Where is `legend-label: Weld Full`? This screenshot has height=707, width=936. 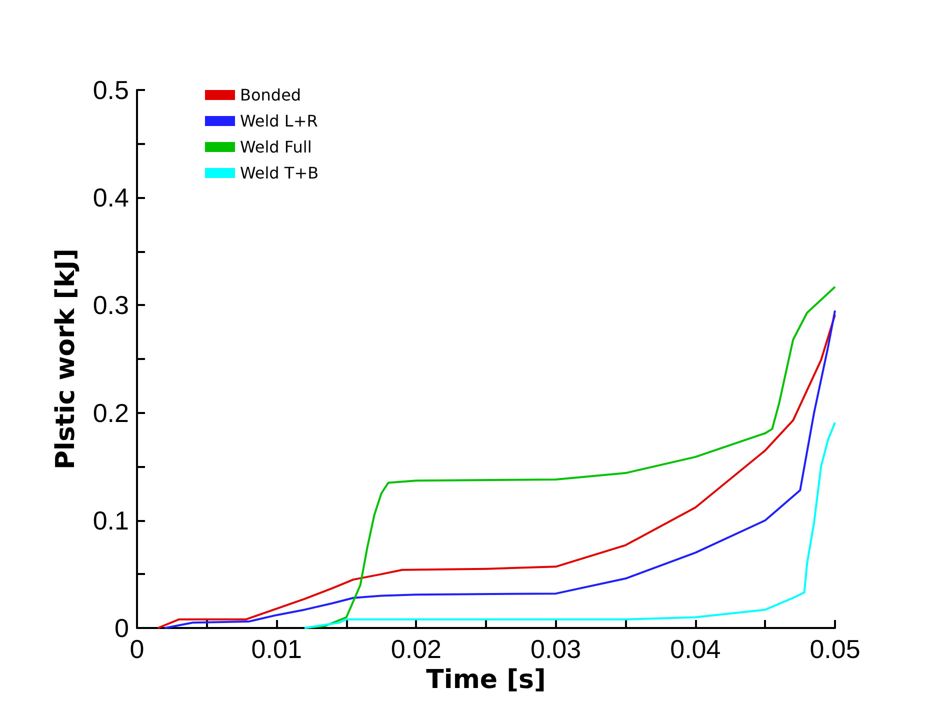
legend-label: Weld Full is located at coordinates (276, 147).